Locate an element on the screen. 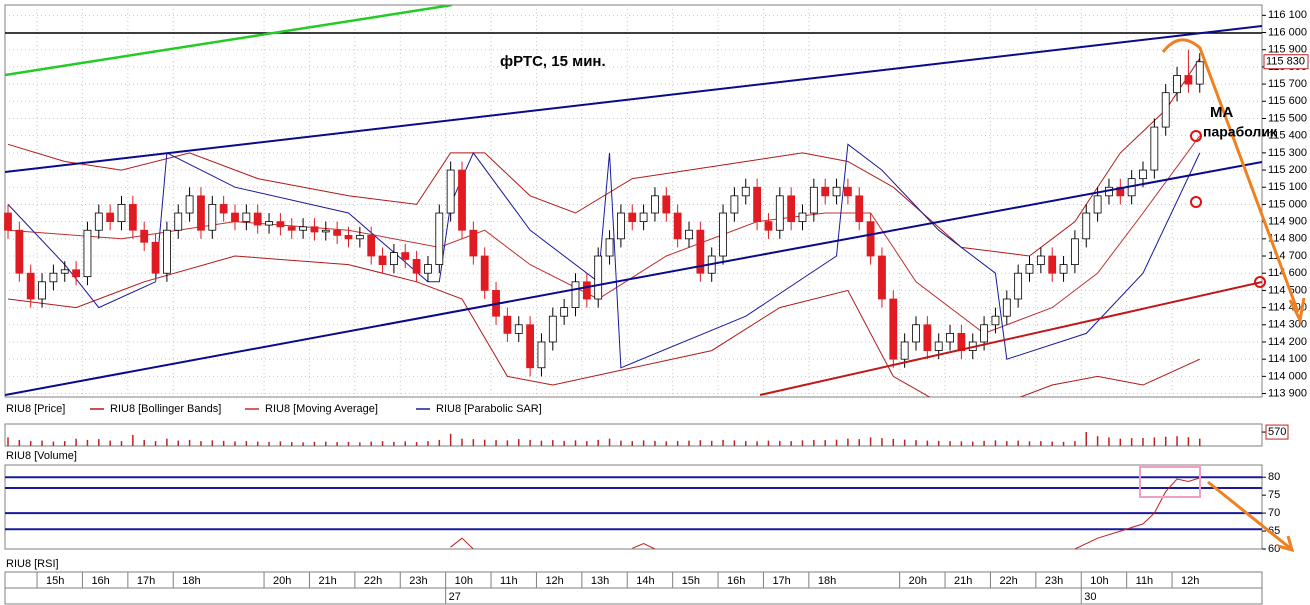  tick-label-box is located at coordinates (1277, 432).